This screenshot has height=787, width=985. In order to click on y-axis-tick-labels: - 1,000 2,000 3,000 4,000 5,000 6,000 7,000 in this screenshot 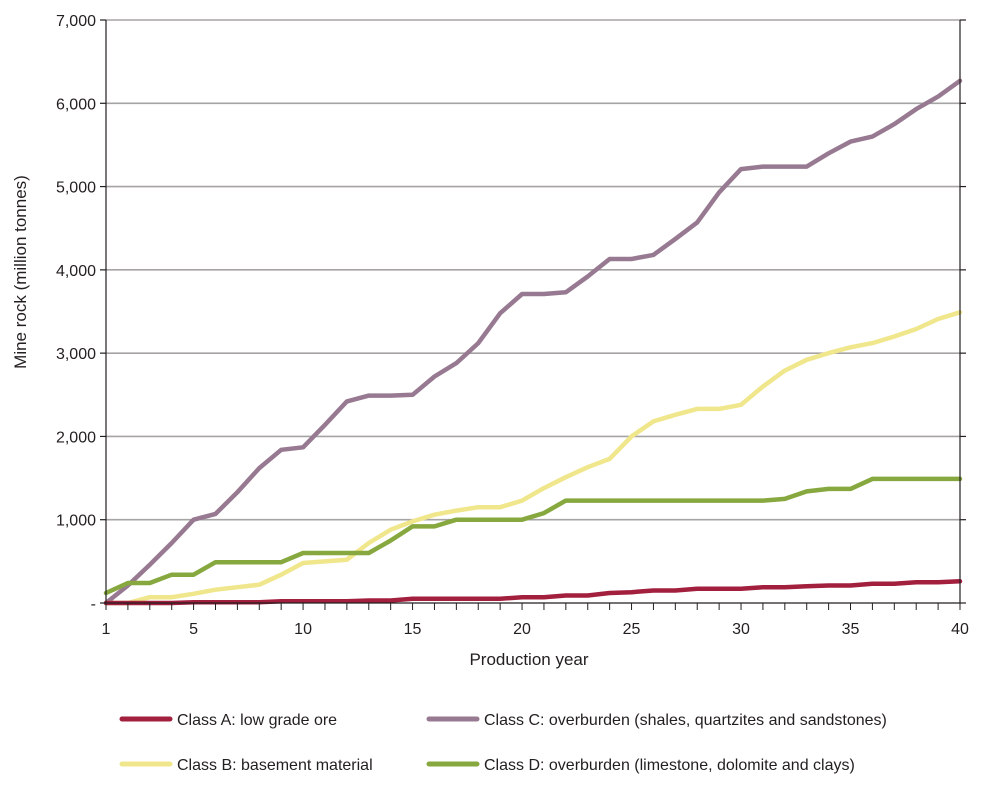, I will do `click(76, 313)`.